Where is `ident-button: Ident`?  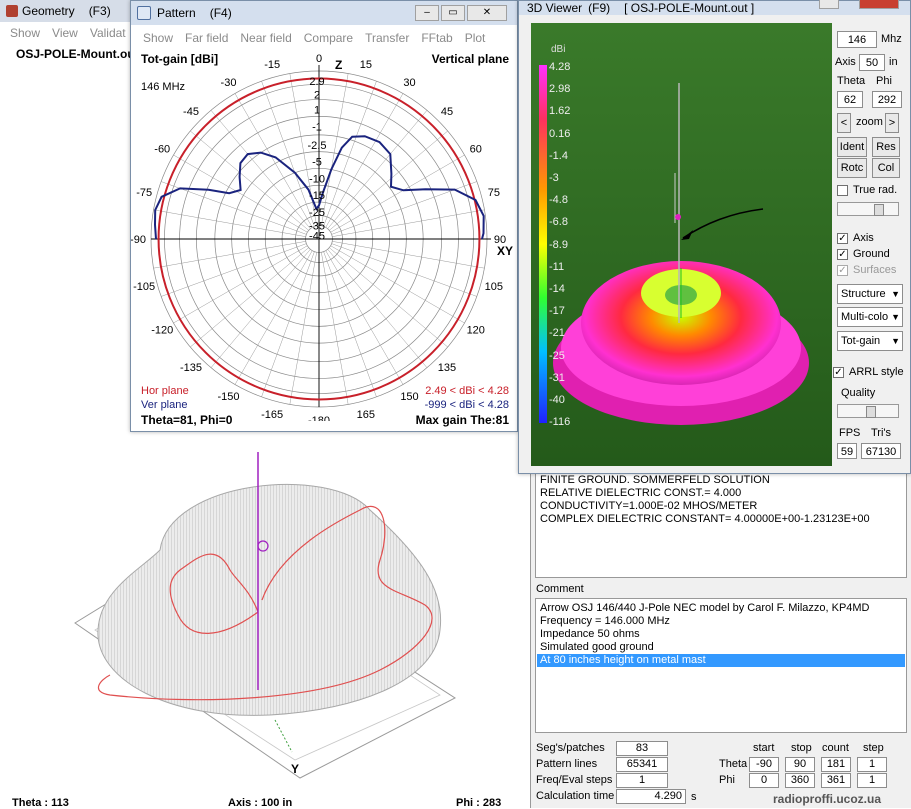
ident-button: Ident is located at coordinates (852, 147).